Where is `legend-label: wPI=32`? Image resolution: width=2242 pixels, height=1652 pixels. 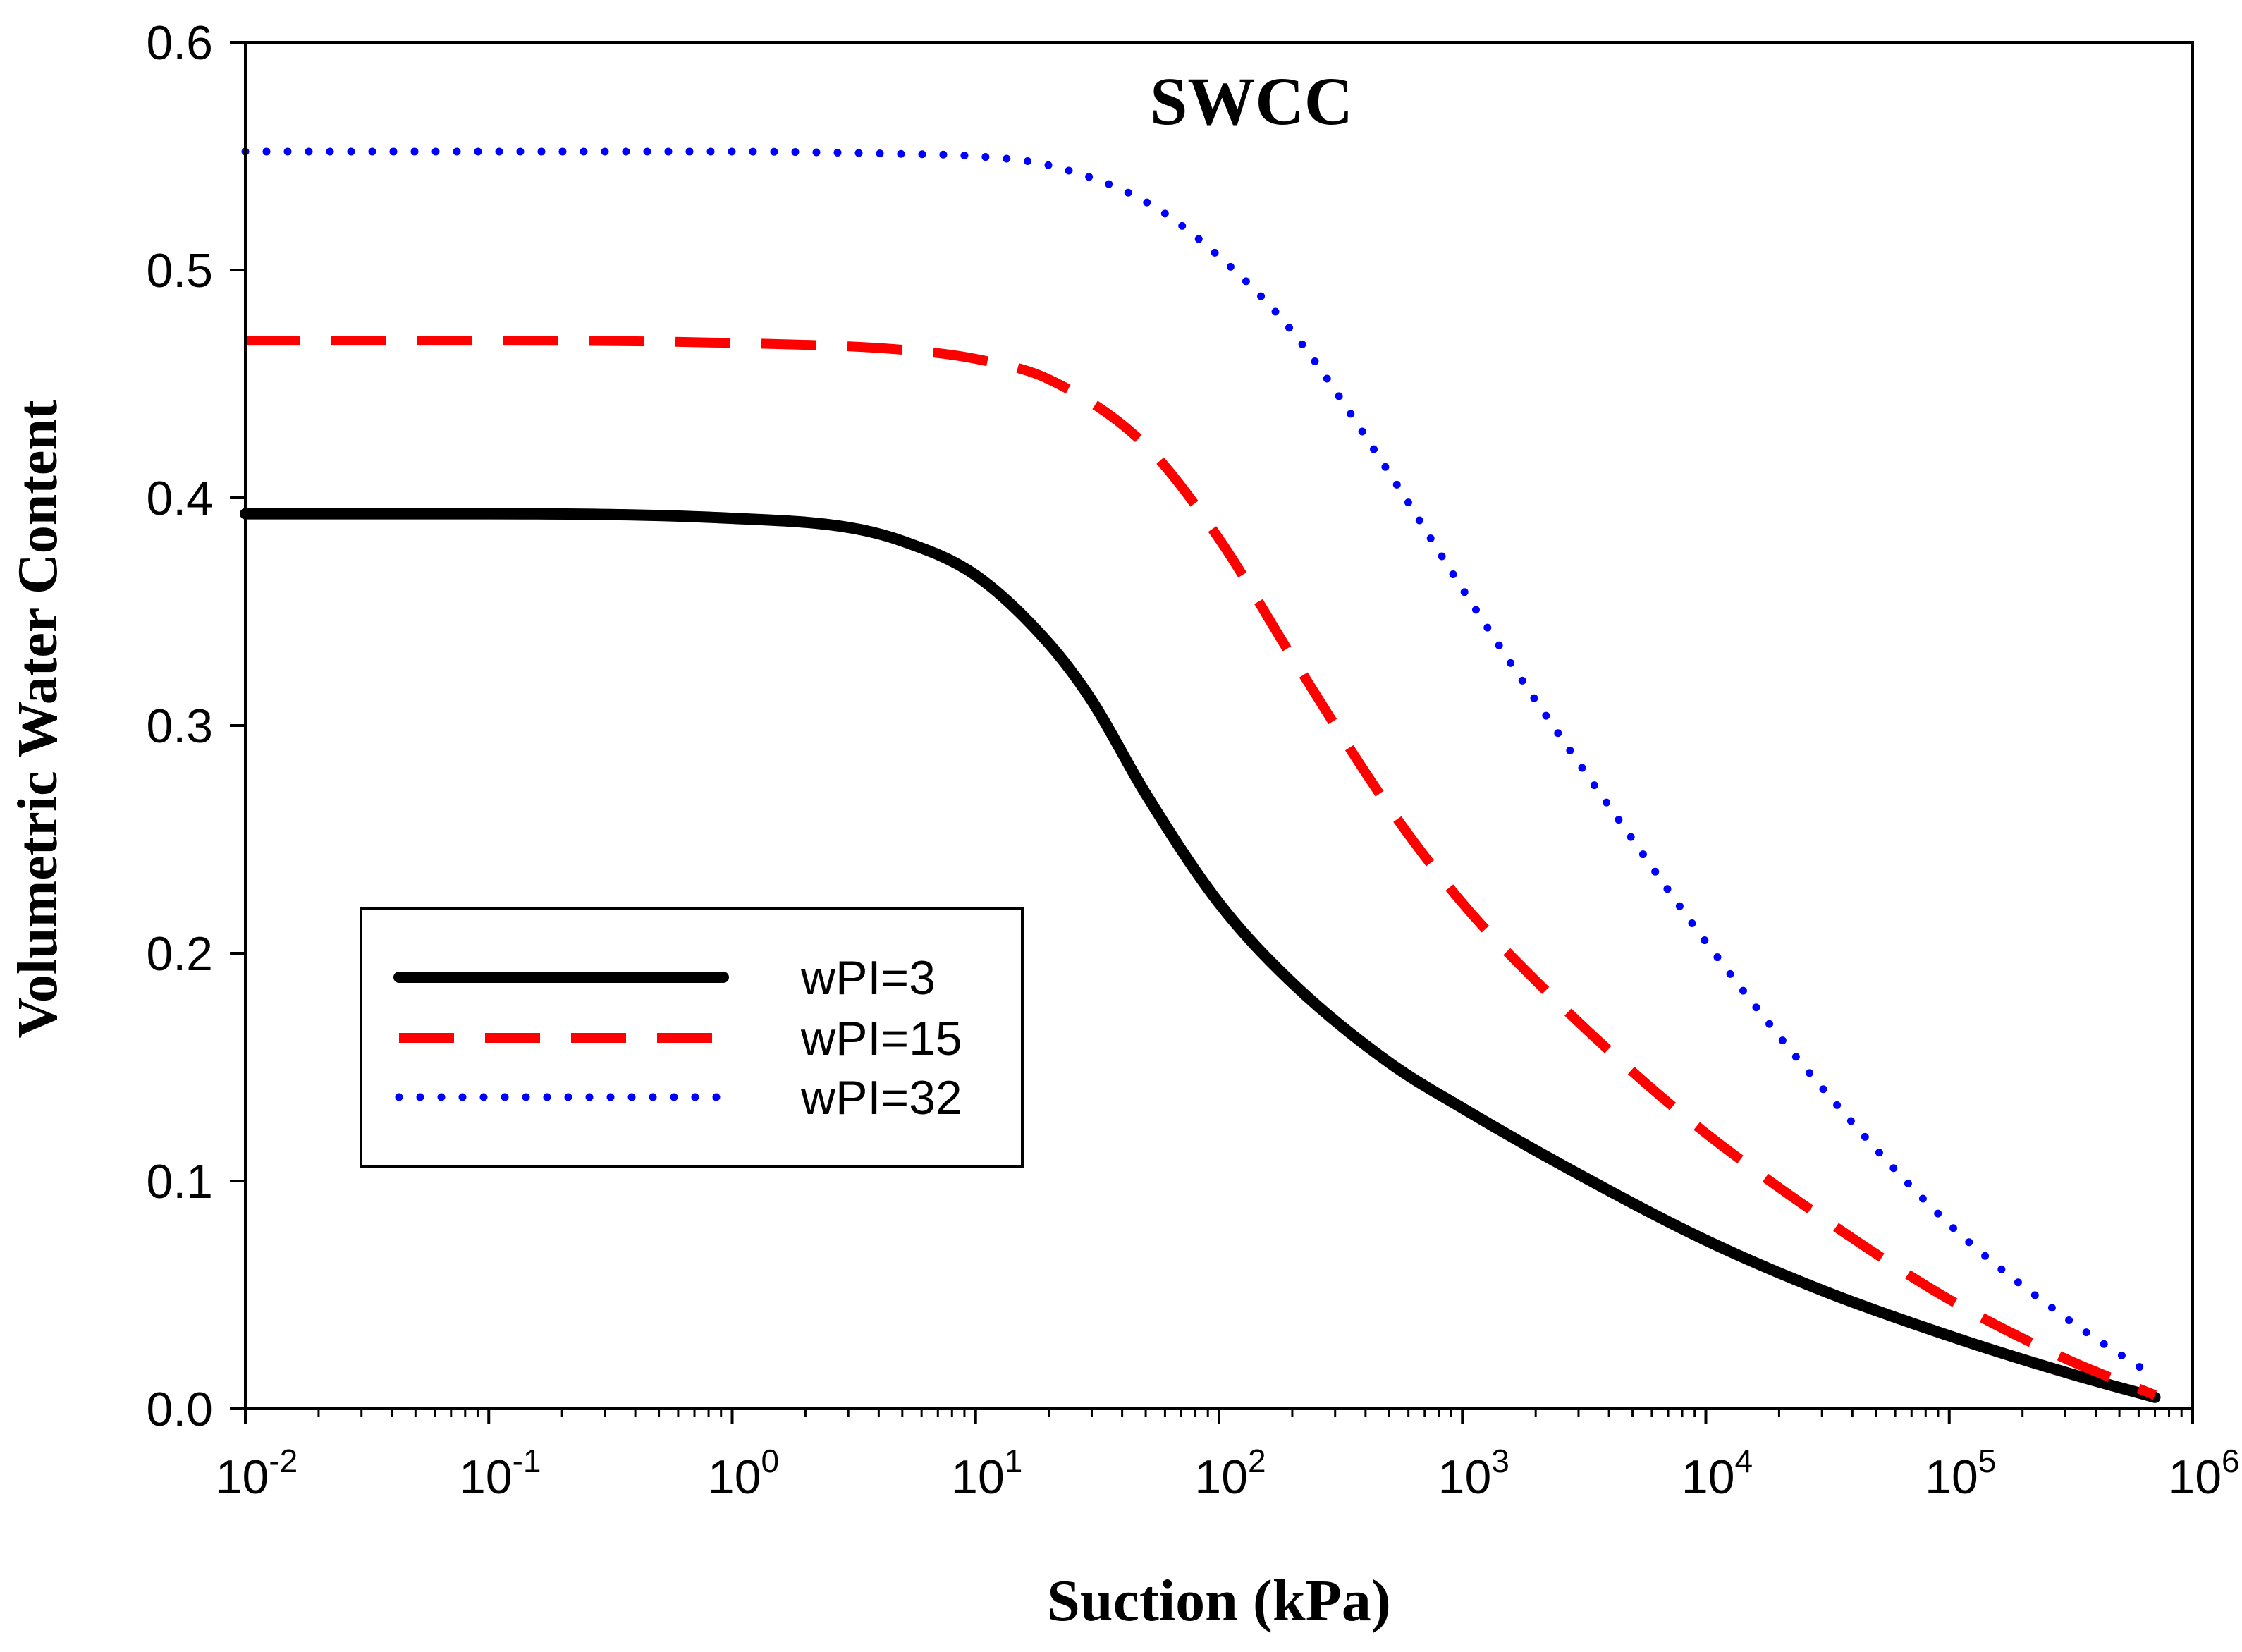
legend-label: wPI=32 is located at coordinates (881, 1098).